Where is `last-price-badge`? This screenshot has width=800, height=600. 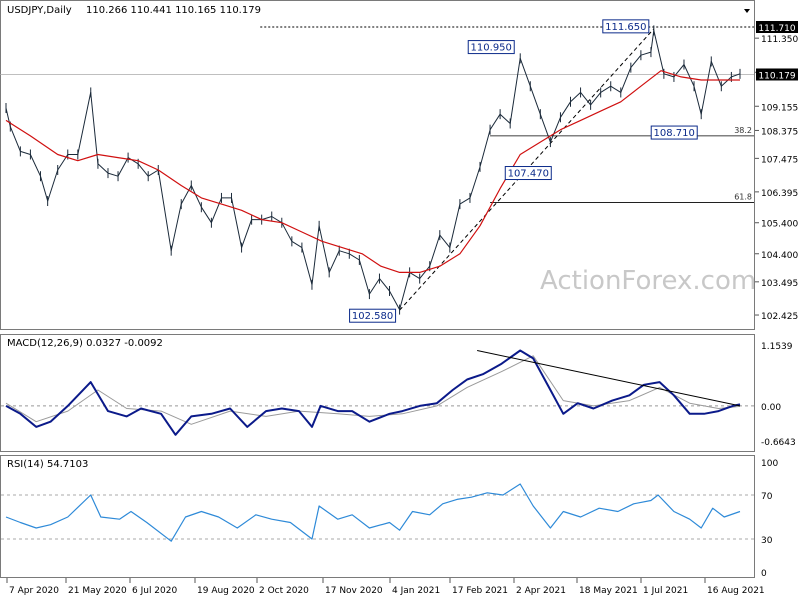 last-price-badge is located at coordinates (777, 74).